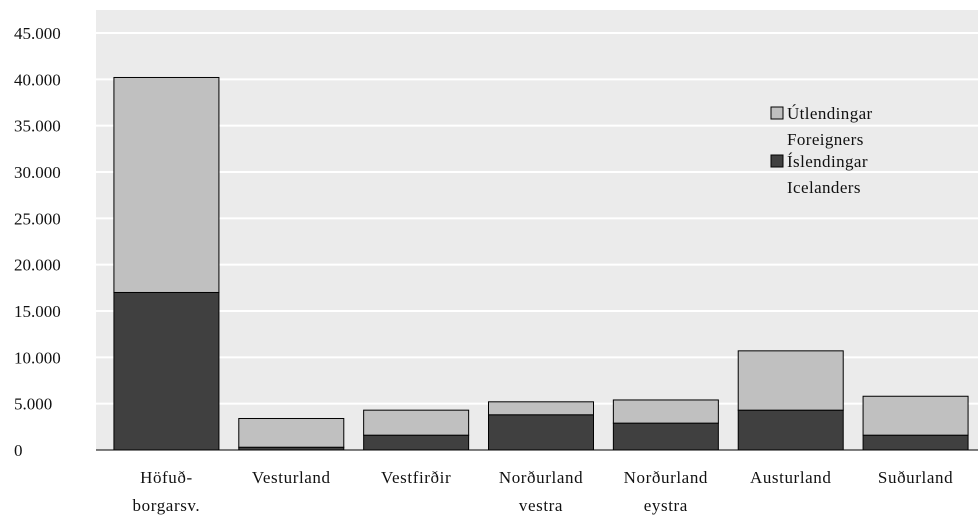 The width and height of the screenshot is (978, 528). I want to click on x-category-label-line: Suðurland, so click(915, 477).